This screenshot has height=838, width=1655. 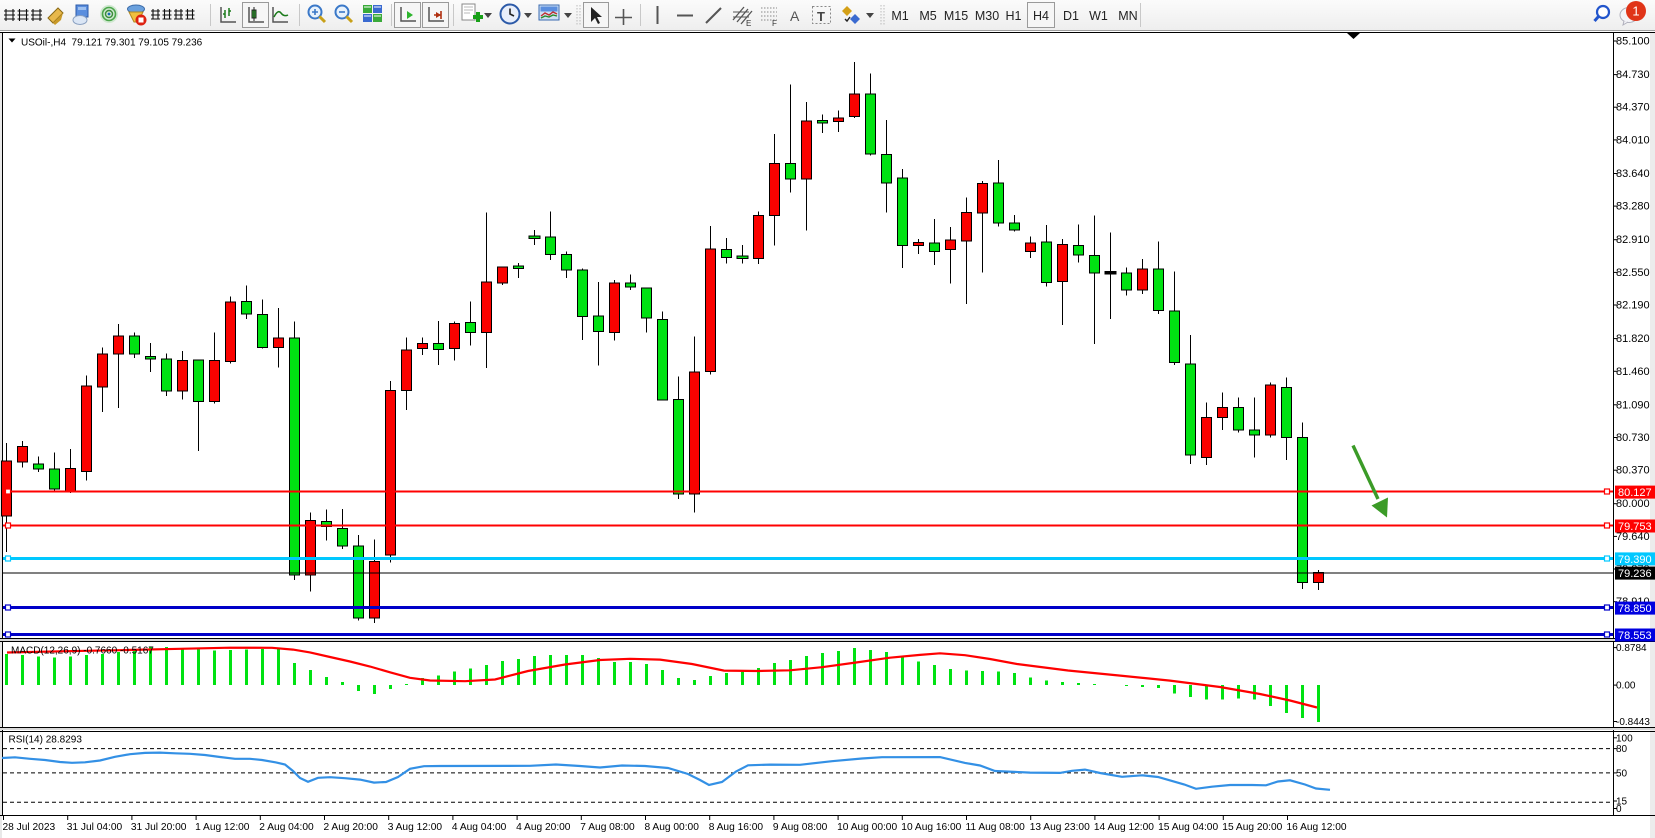 What do you see at coordinates (415, 827) in the screenshot?
I see `svg-text: 3 Aug 12:00` at bounding box center [415, 827].